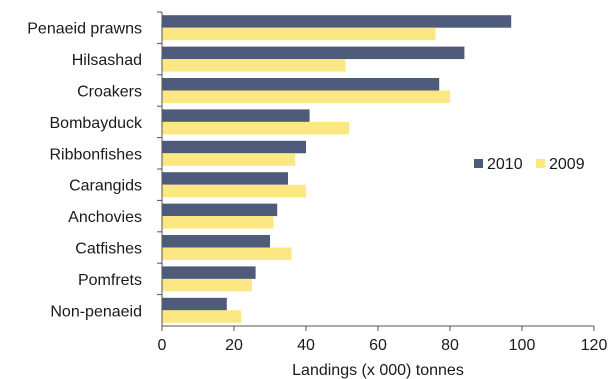  I want to click on bar-2010-non-penaeid, so click(194, 304).